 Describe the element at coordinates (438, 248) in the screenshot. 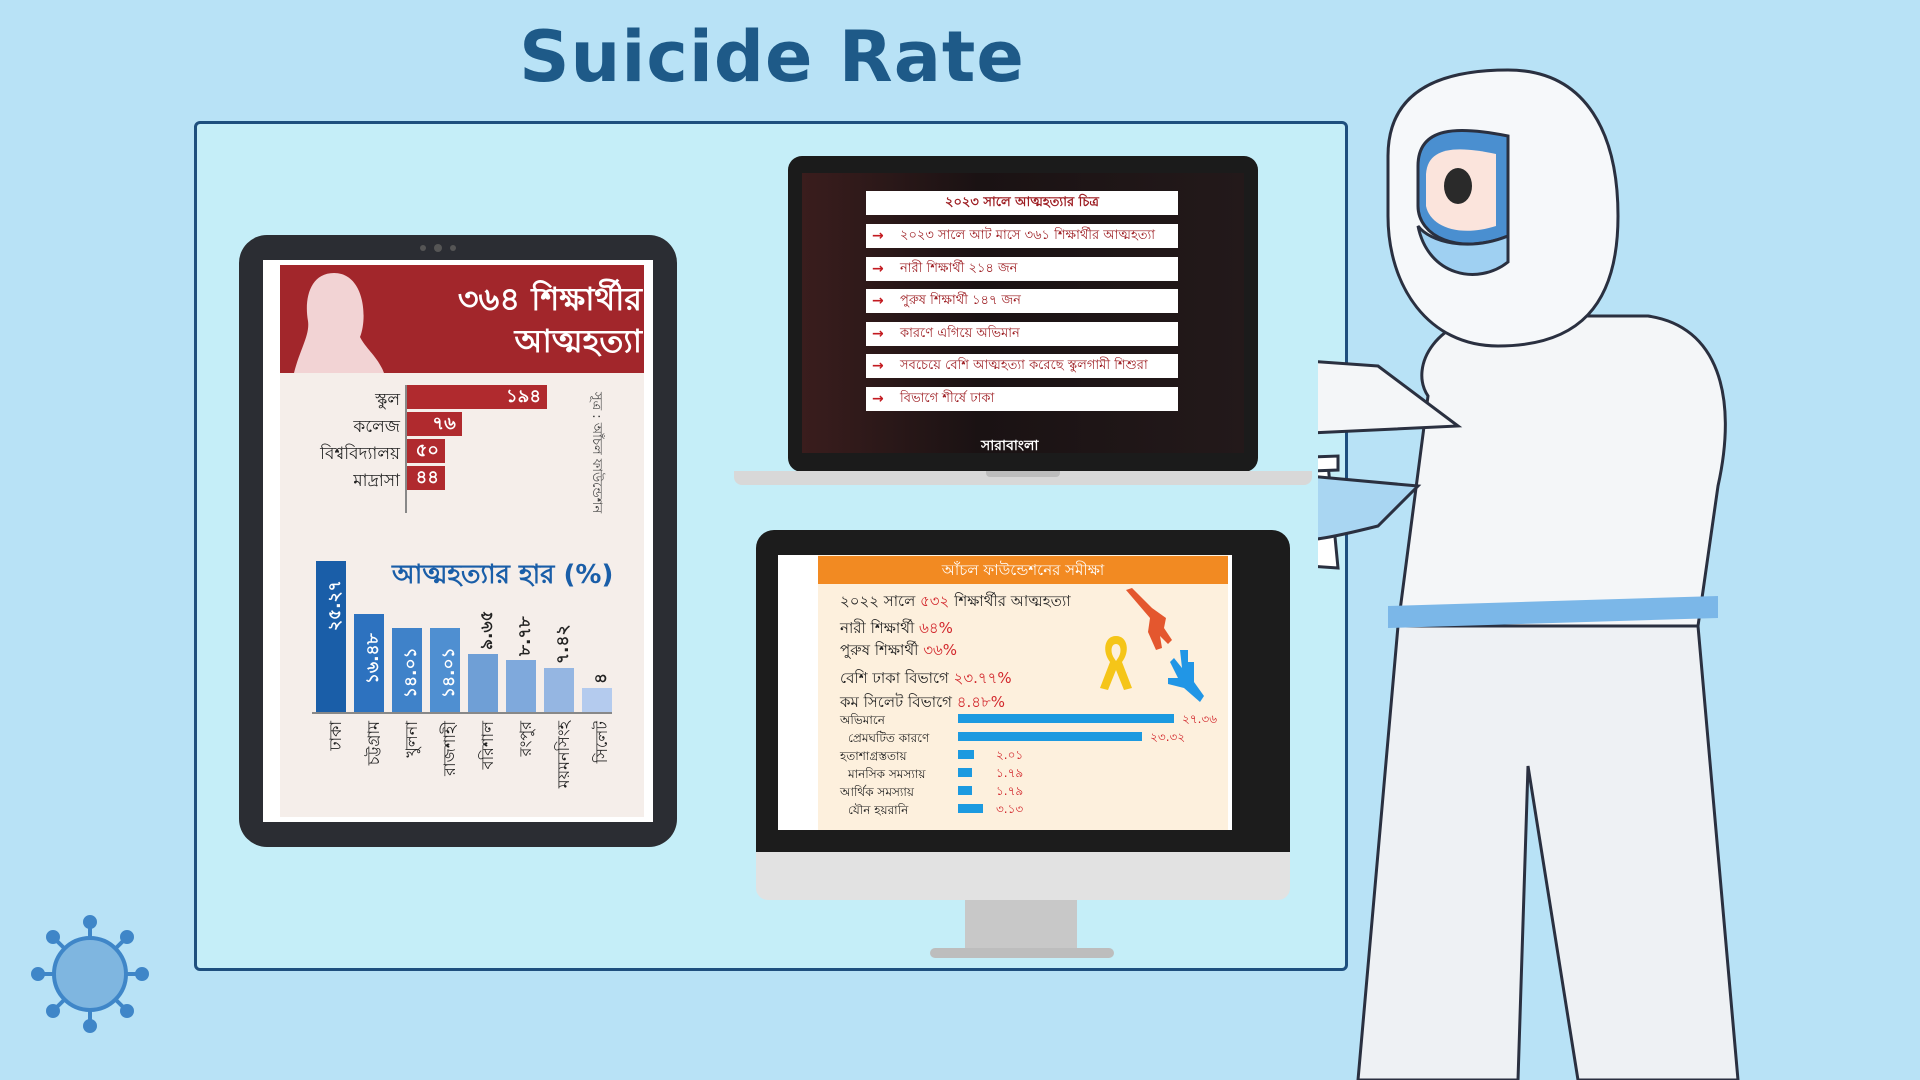

I see `tablet-camera` at that location.